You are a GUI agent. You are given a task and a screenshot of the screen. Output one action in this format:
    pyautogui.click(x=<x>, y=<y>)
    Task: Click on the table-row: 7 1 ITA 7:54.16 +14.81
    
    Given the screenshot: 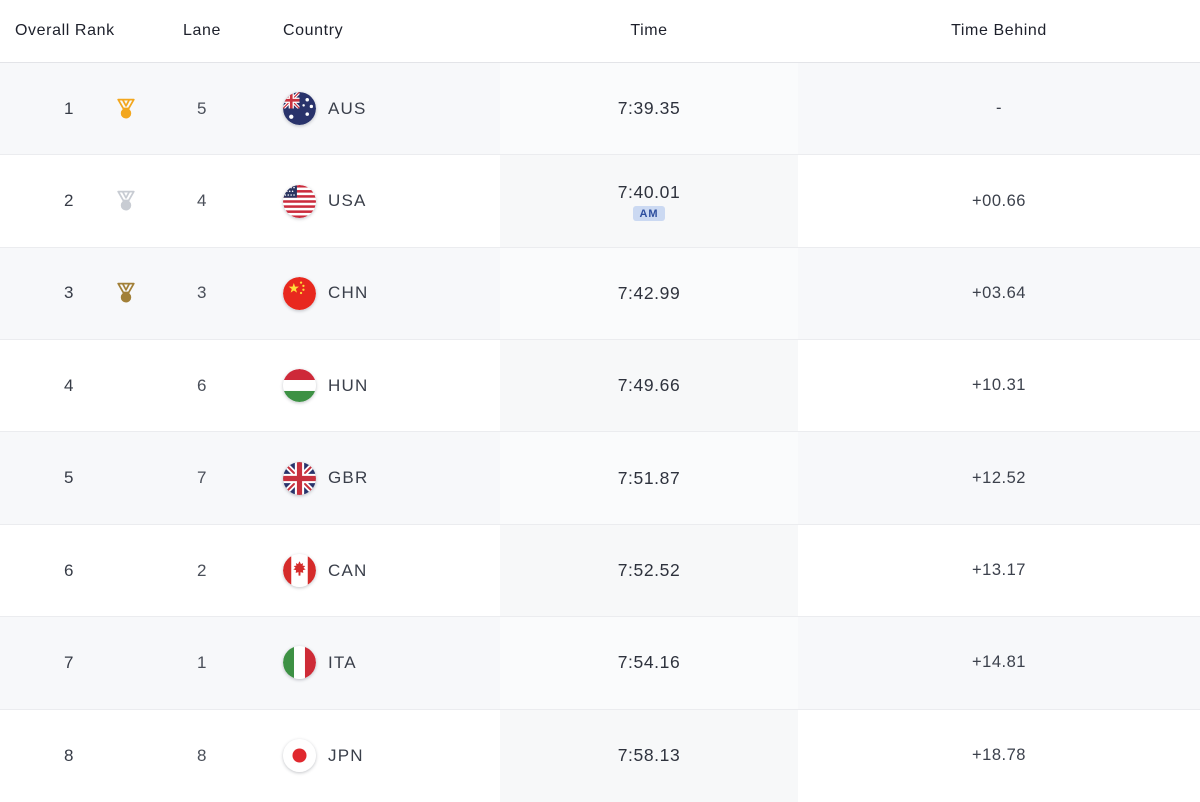 What is the action you would take?
    pyautogui.click(x=600, y=663)
    